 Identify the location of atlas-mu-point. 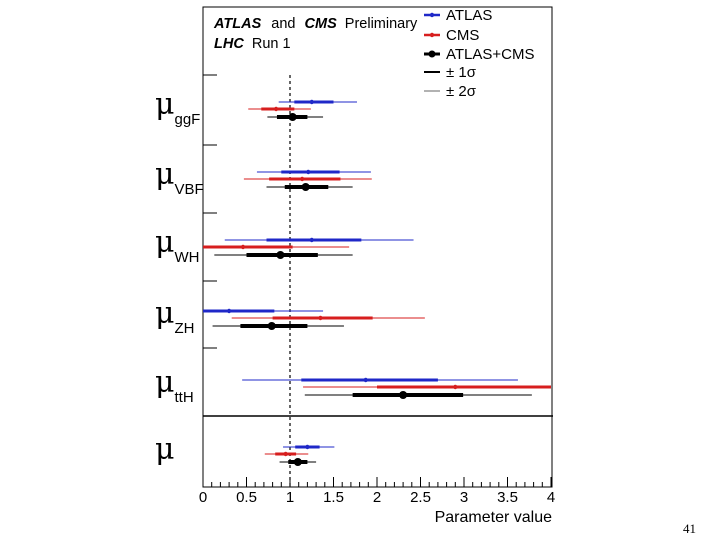
(307, 447).